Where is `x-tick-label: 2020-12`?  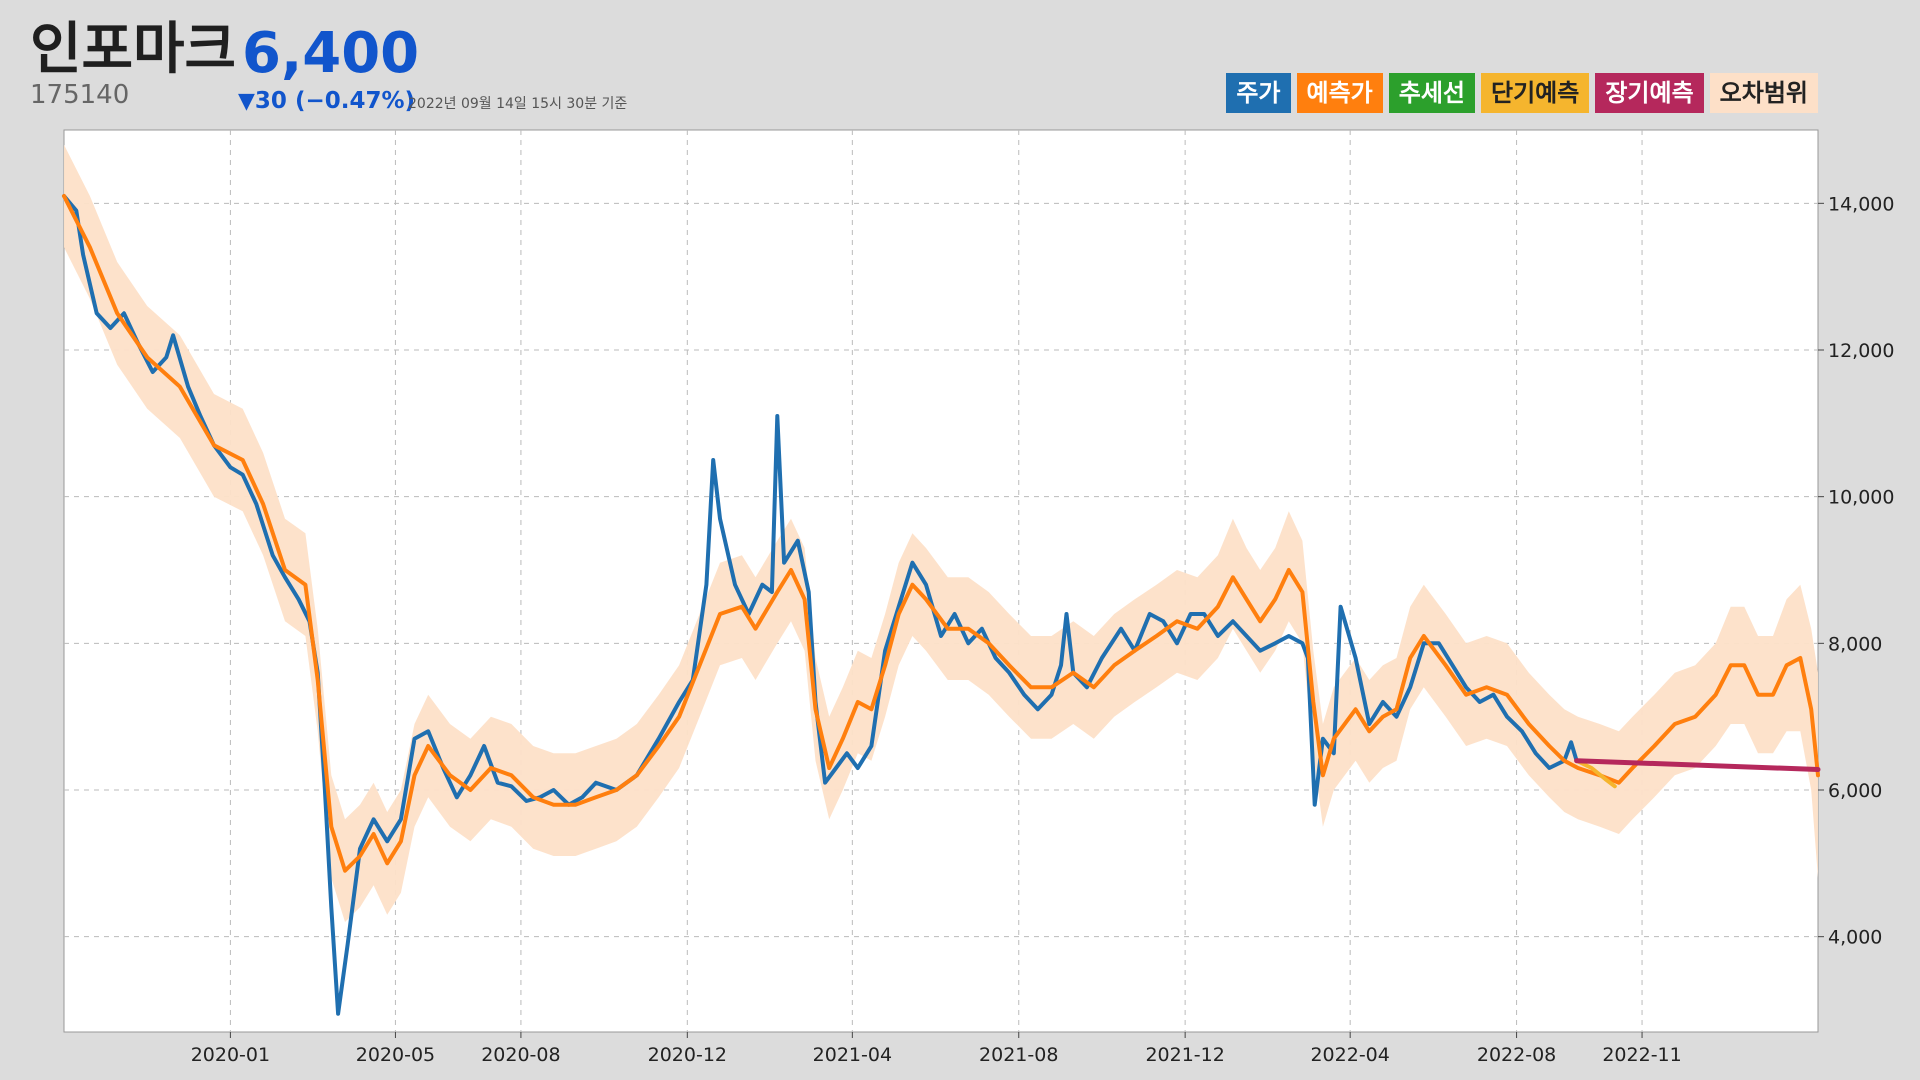 x-tick-label: 2020-12 is located at coordinates (687, 1055).